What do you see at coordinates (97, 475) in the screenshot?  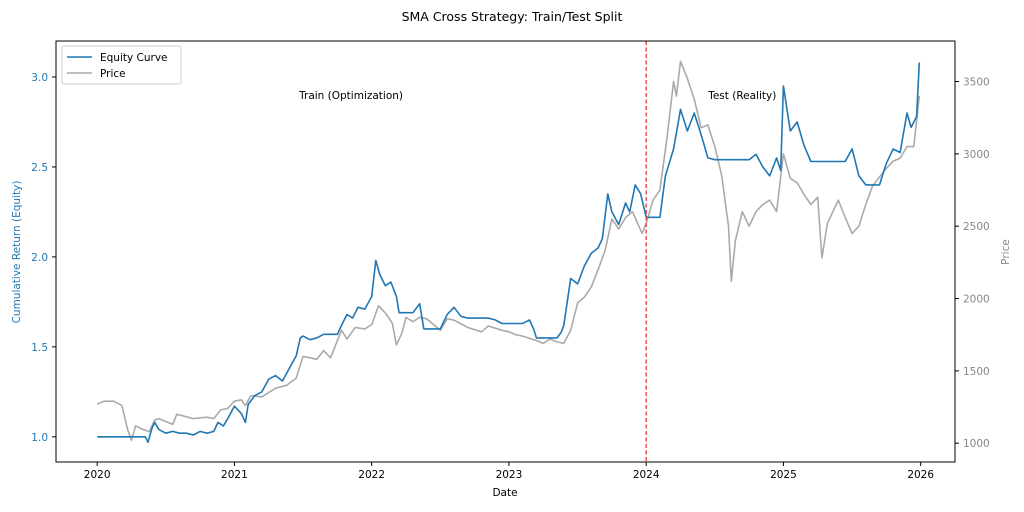 I see `x-tick-label: 2020` at bounding box center [97, 475].